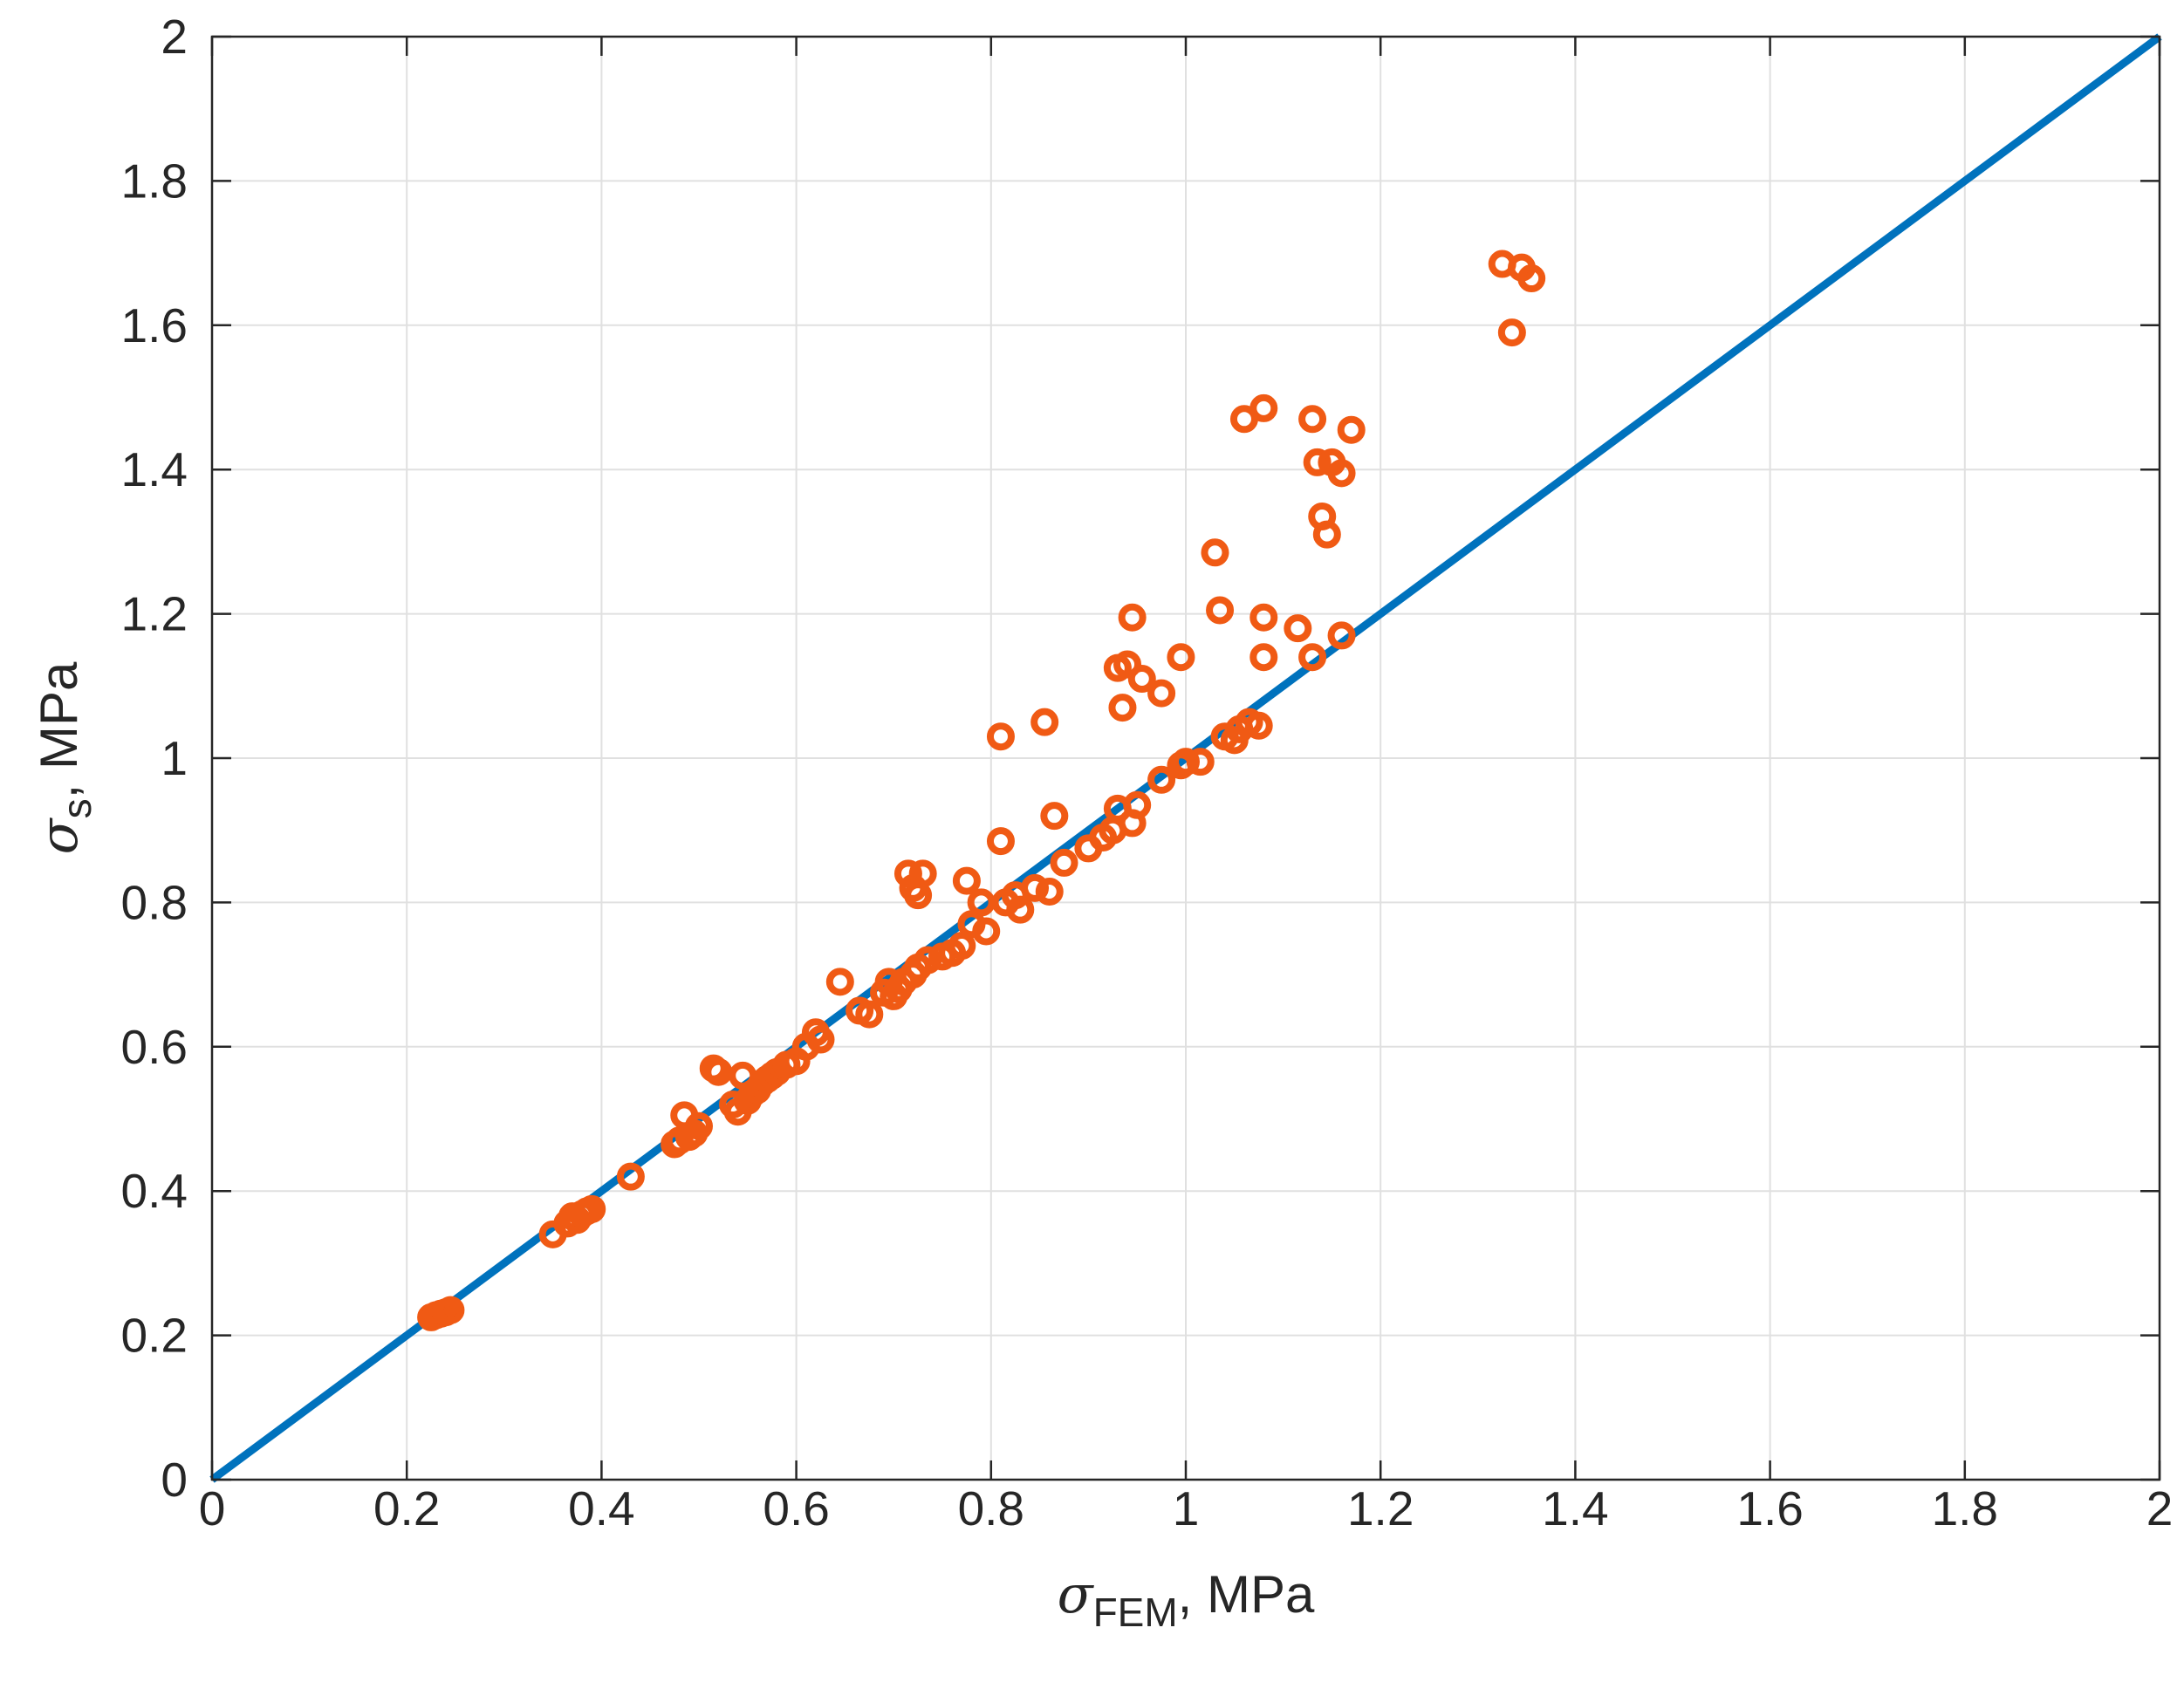 The height and width of the screenshot is (1703, 2184). I want to click on x-tick-label: 0.6, so click(796, 1508).